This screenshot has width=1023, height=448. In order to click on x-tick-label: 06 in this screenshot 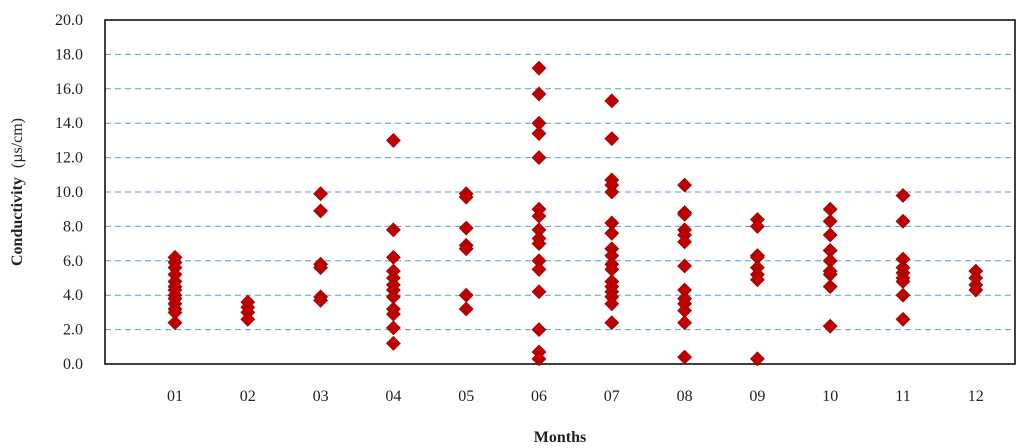, I will do `click(539, 396)`.